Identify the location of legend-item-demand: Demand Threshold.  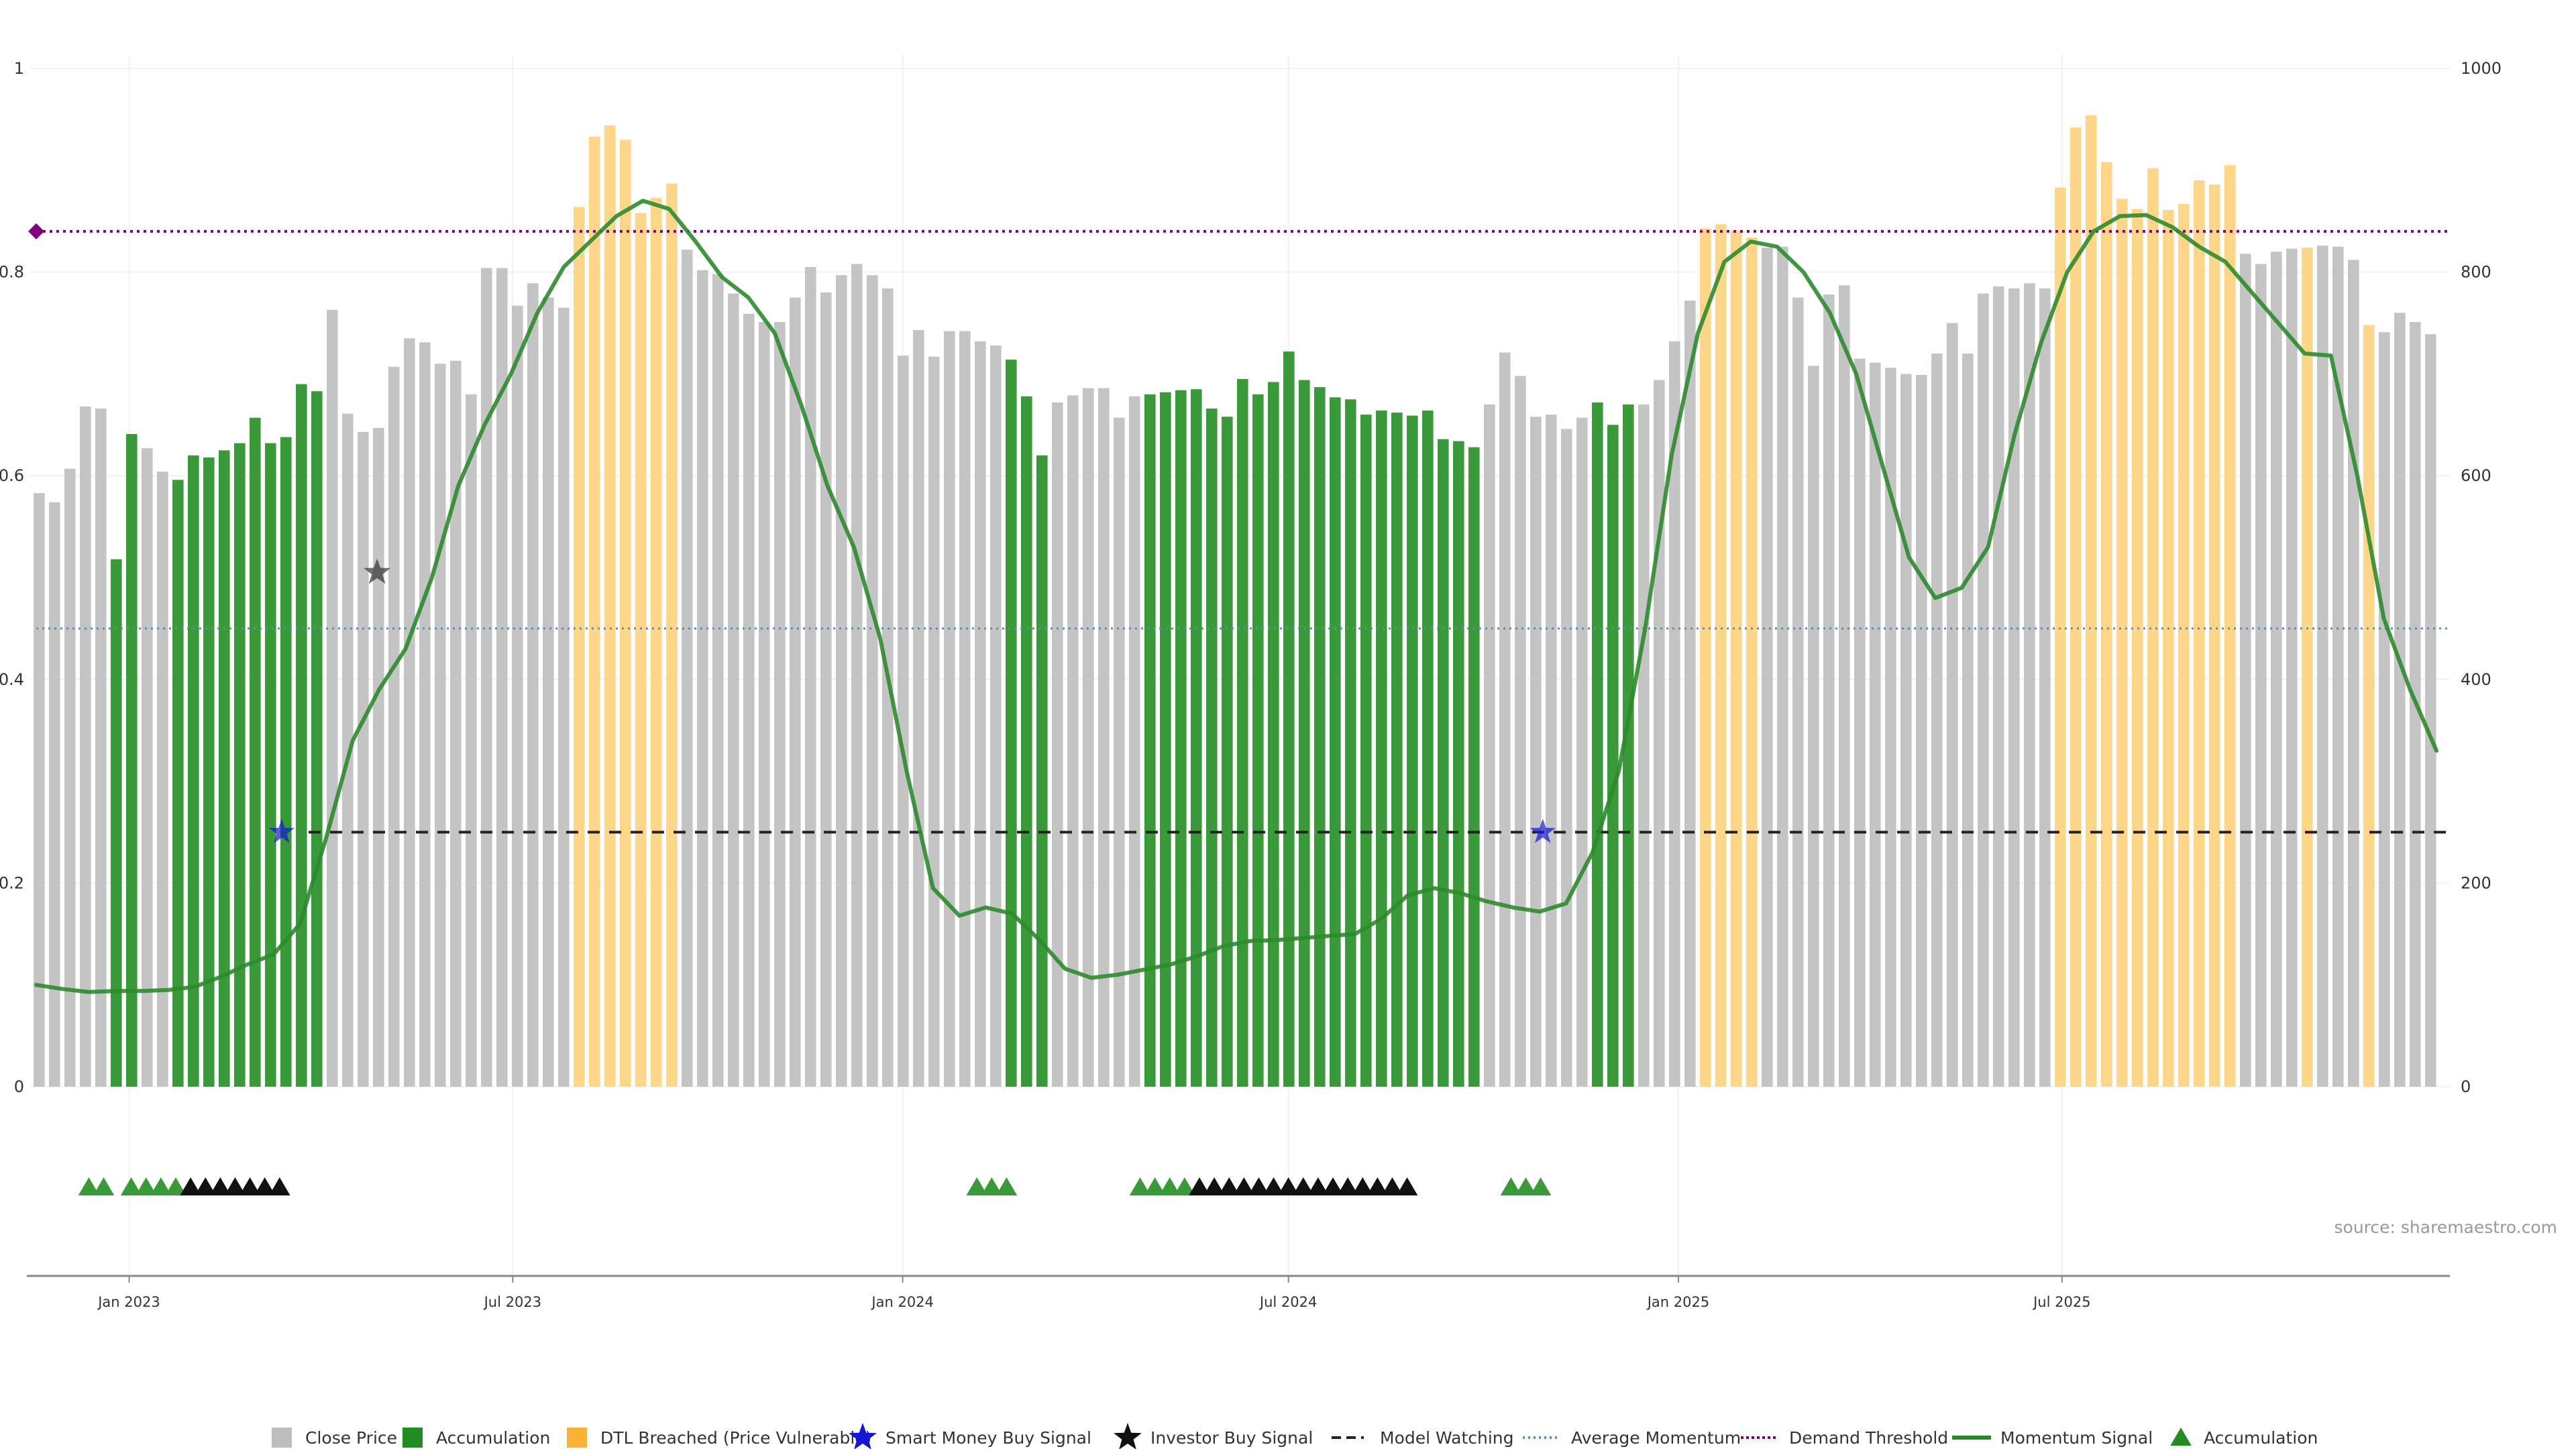
(1844, 1438).